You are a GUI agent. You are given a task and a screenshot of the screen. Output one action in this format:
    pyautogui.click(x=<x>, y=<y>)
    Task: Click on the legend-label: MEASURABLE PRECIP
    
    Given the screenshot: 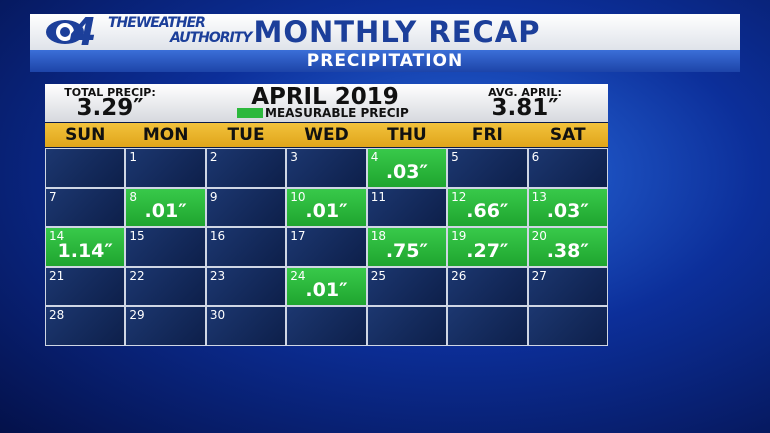 What is the action you would take?
    pyautogui.click(x=337, y=113)
    